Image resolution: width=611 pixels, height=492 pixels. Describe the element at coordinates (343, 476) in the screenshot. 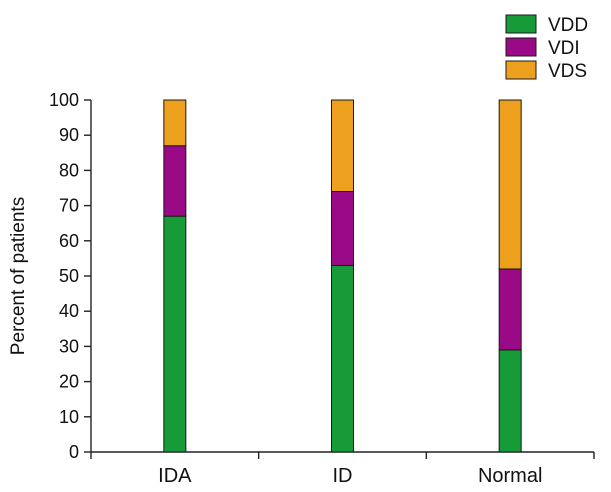

I see `x-tick-label: ID` at that location.